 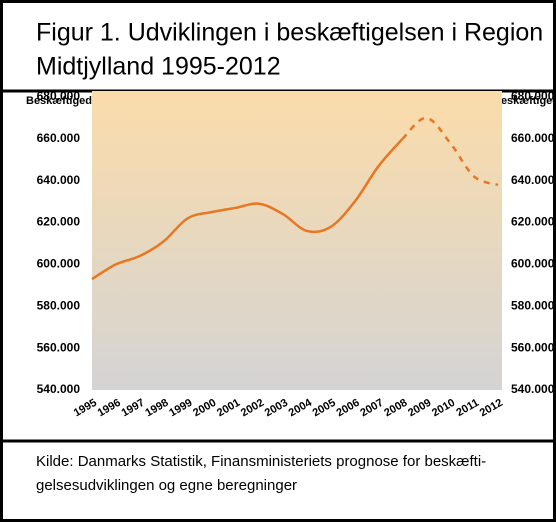 What do you see at coordinates (158, 67) in the screenshot?
I see `chart-title: Midtjylland 1995-2012` at bounding box center [158, 67].